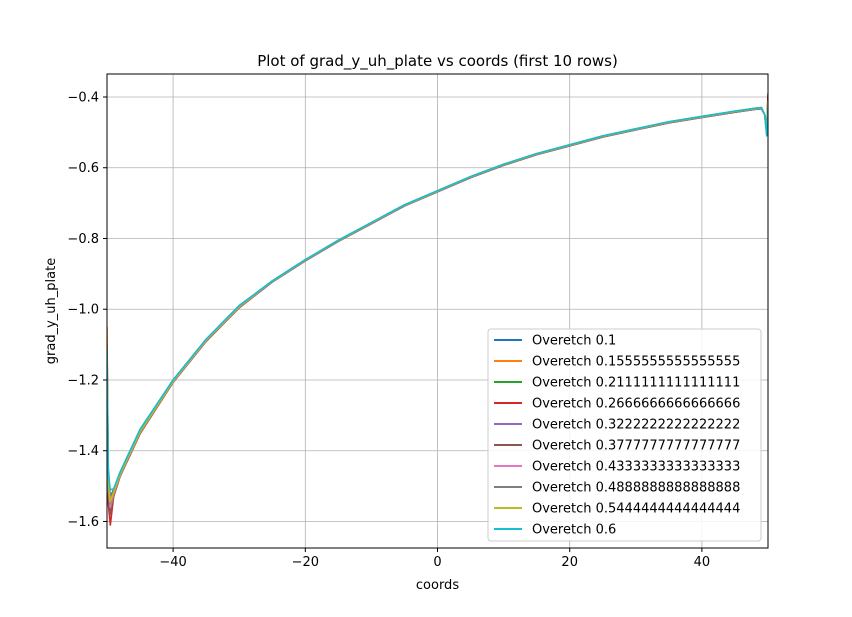 The height and width of the screenshot is (617, 852). What do you see at coordinates (702, 562) in the screenshot?
I see `x-tick-label: 40` at bounding box center [702, 562].